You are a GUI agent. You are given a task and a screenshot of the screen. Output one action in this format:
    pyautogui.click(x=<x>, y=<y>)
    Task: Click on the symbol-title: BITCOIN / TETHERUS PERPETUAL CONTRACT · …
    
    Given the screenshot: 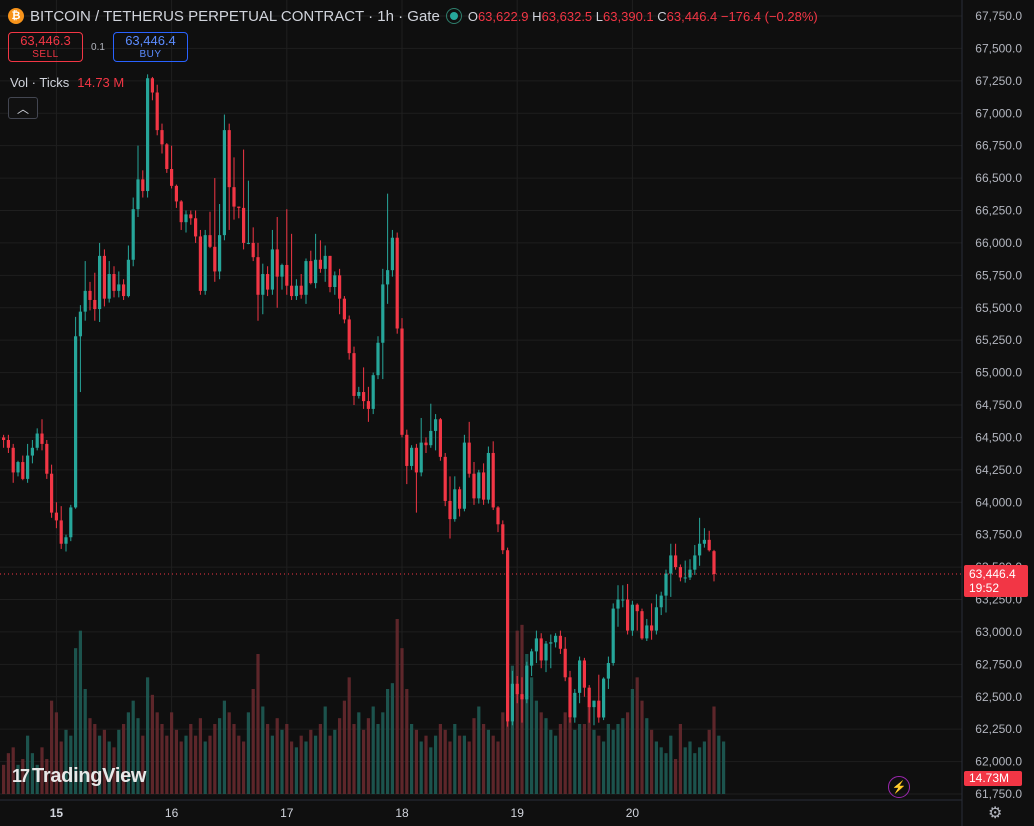 What is the action you would take?
    pyautogui.click(x=235, y=16)
    